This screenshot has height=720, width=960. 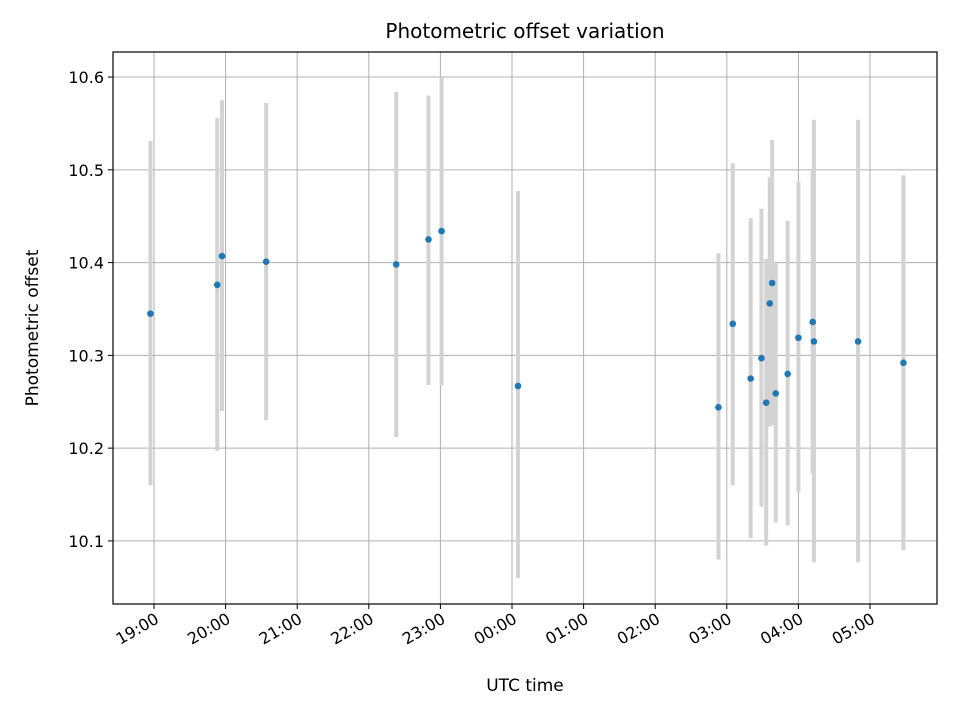 What do you see at coordinates (524, 31) in the screenshot?
I see `chart-title: Photometric offset variation` at bounding box center [524, 31].